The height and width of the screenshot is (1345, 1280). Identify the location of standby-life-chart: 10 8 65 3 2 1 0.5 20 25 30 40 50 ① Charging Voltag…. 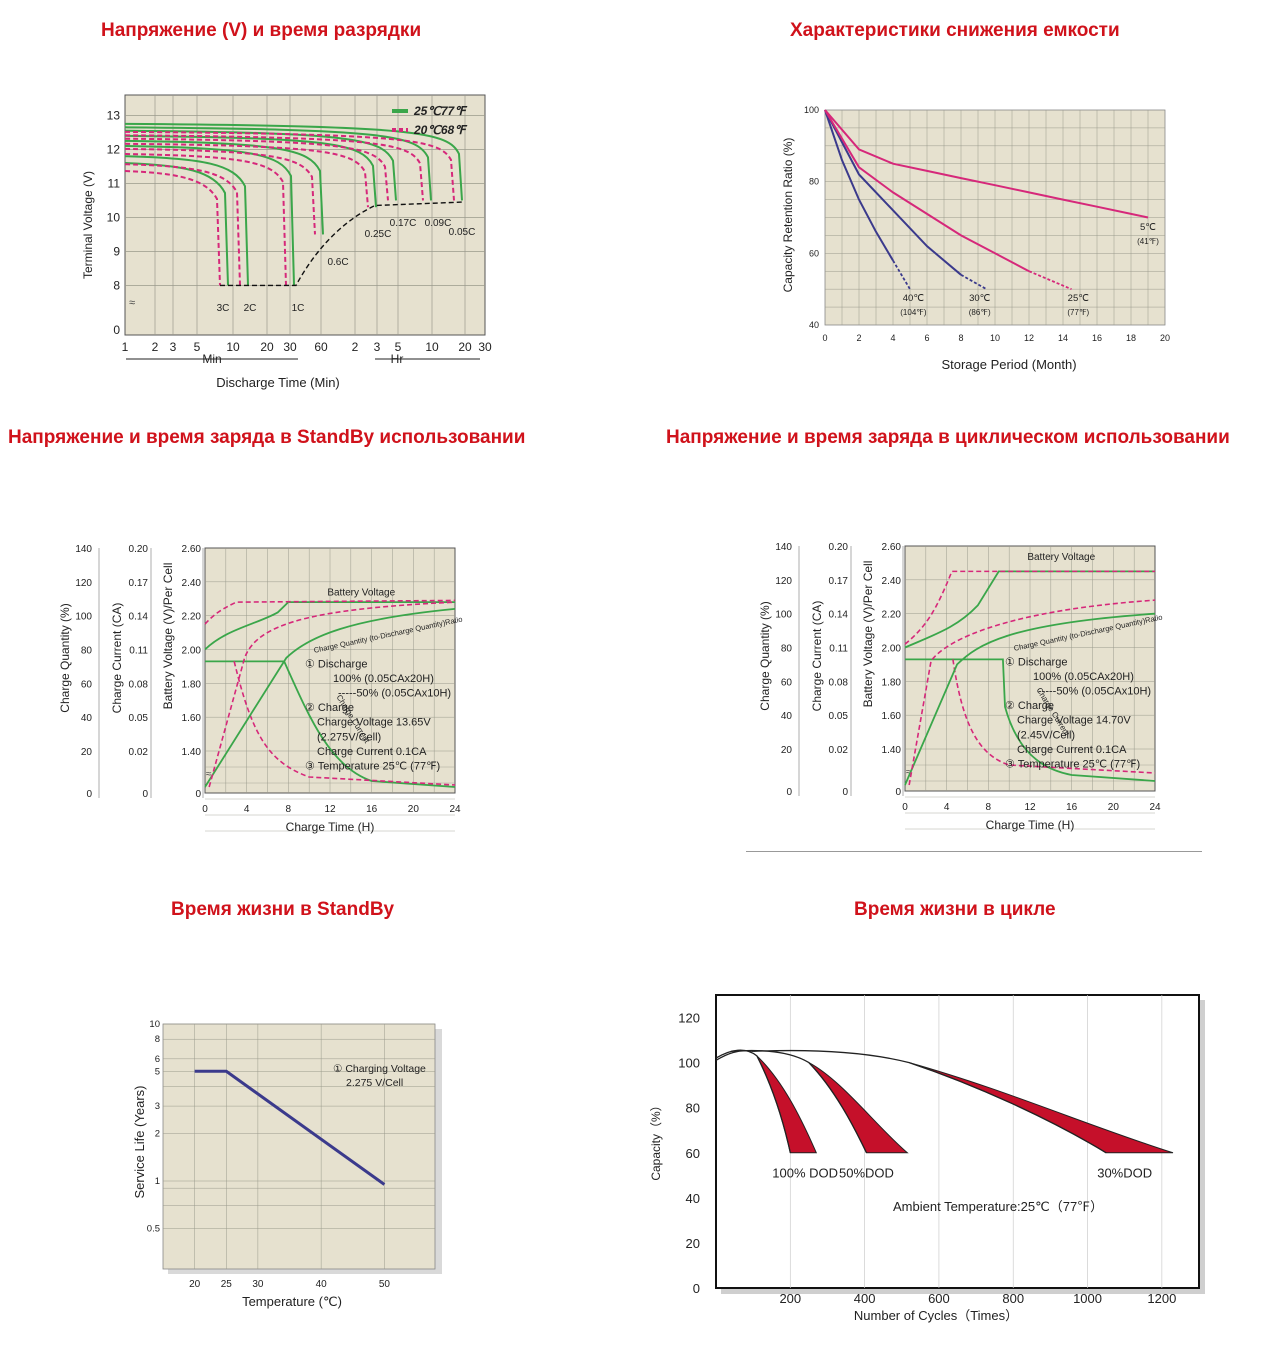
(287, 1164).